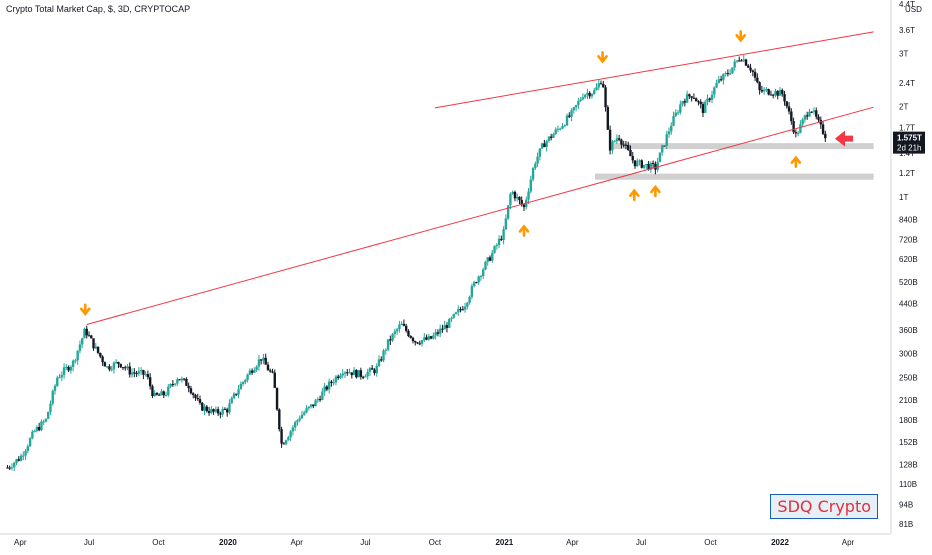 The image size is (932, 555). What do you see at coordinates (908, 400) in the screenshot?
I see `y-tick-label: 210B` at bounding box center [908, 400].